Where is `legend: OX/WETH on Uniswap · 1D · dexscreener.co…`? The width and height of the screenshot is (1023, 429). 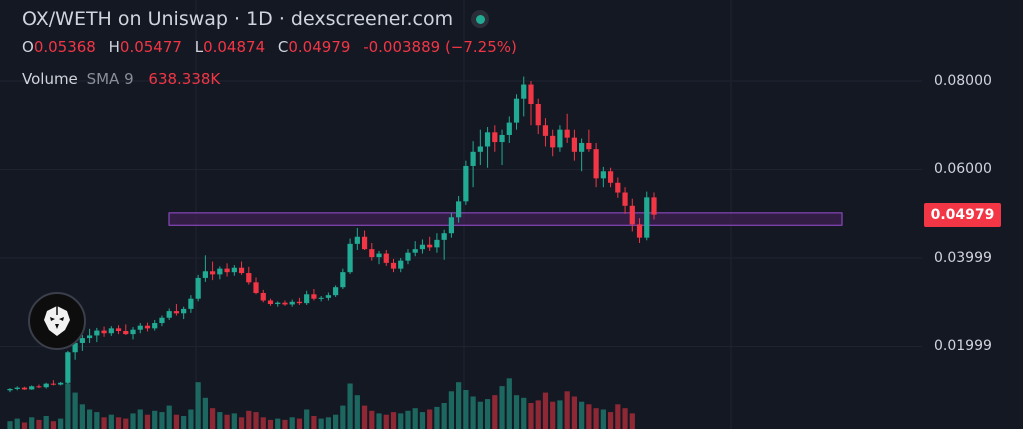
legend: OX/WETH on Uniswap · 1D · dexscreener.co… is located at coordinates (273, 31).